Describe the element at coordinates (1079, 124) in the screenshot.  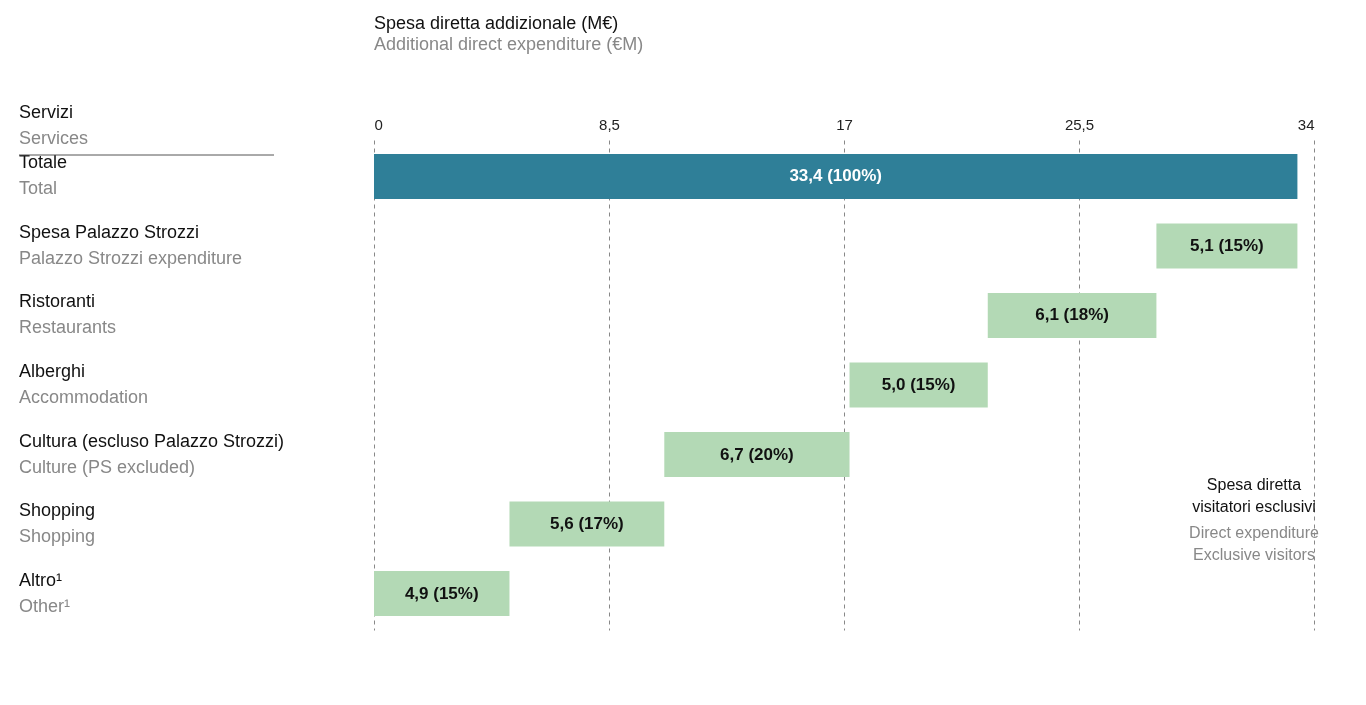
I see `x-tick-label: 25,5` at that location.